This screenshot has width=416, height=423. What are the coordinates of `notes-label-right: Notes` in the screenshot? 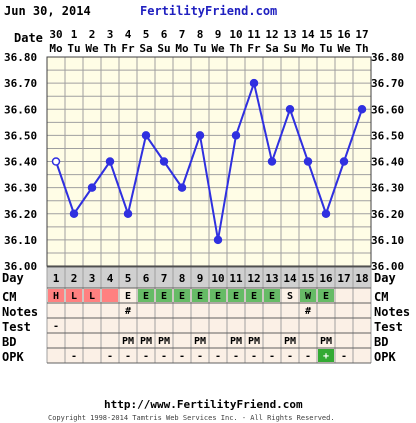 It's located at (392, 312).